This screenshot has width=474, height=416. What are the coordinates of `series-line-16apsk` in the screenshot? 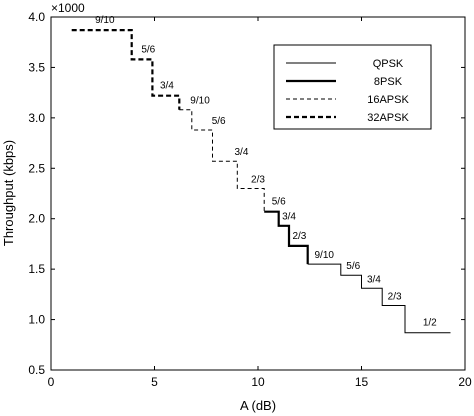 It's located at (222, 160).